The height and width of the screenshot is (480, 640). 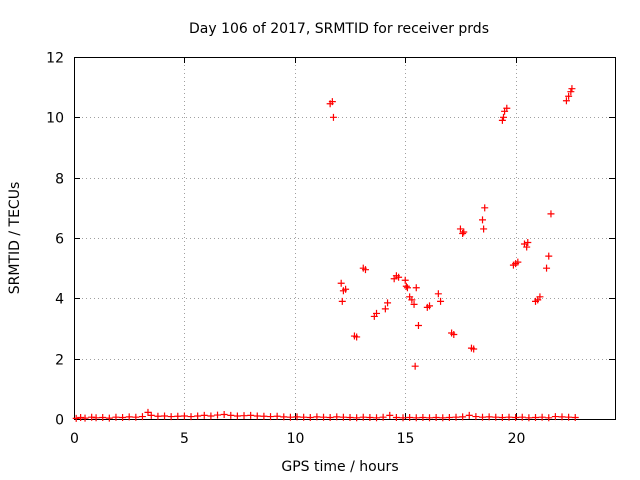 I want to click on y-tick-label: 4, so click(x=59, y=300).